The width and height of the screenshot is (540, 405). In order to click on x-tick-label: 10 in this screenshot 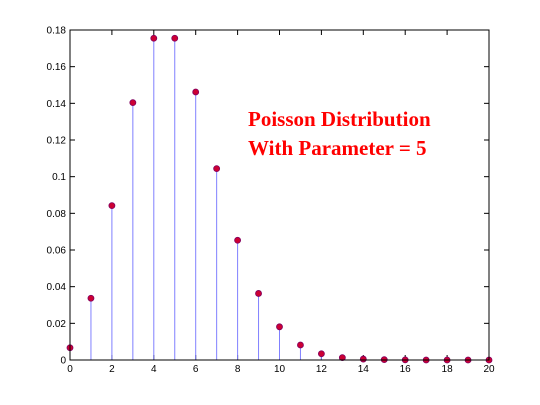, I will do `click(280, 369)`.